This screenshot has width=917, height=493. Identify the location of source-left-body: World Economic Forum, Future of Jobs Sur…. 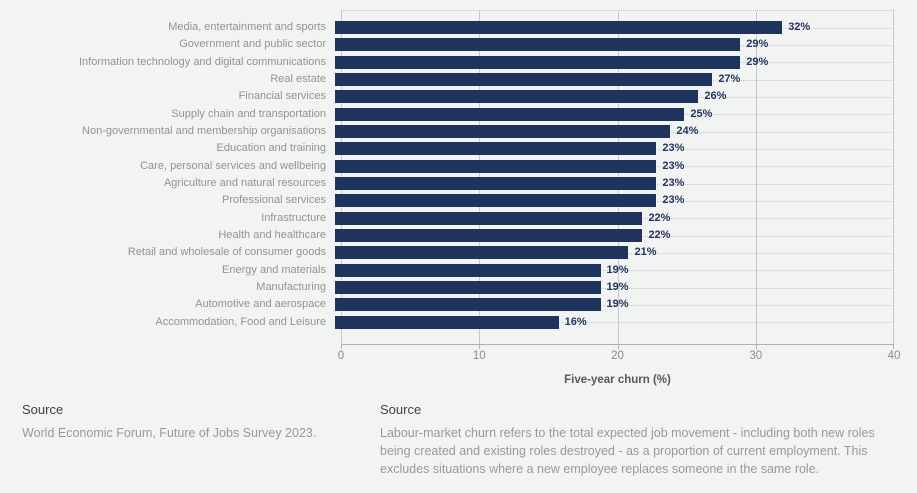
(169, 433).